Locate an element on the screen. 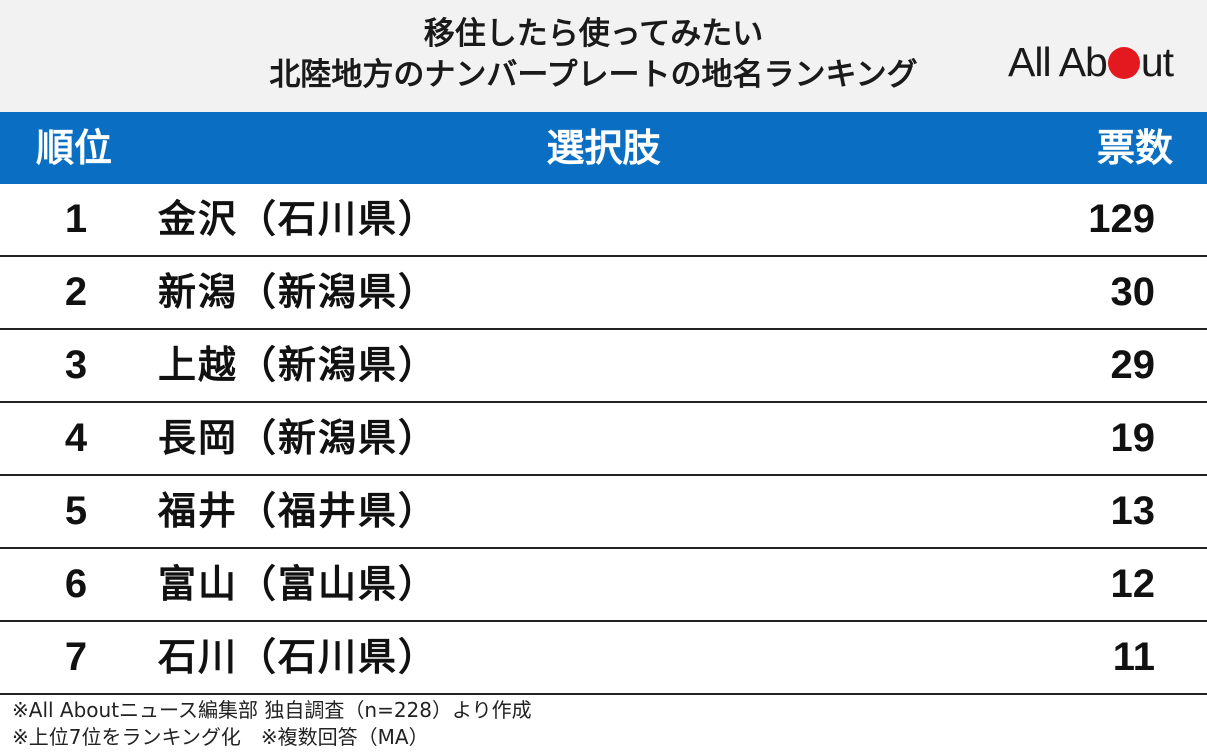 The height and width of the screenshot is (755, 1207). votes-cell: 129 is located at coordinates (1121, 219).